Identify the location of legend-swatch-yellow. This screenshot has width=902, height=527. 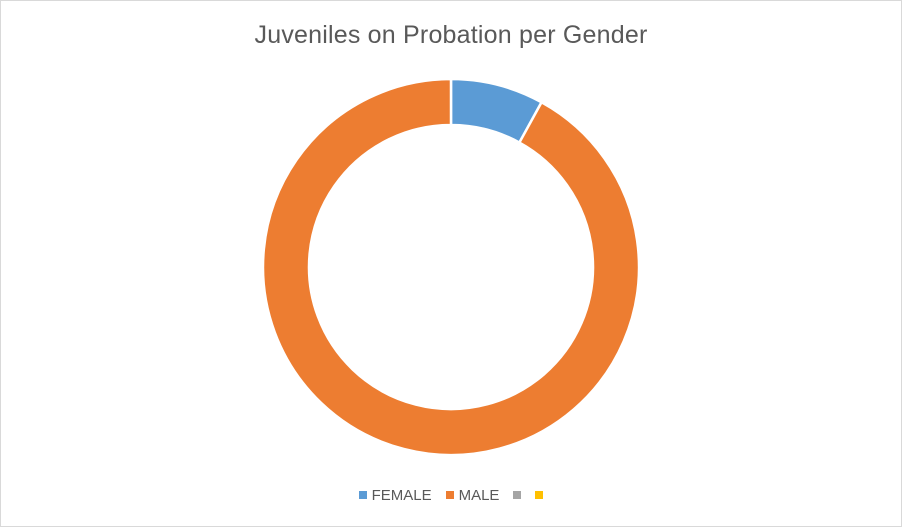
(539, 495).